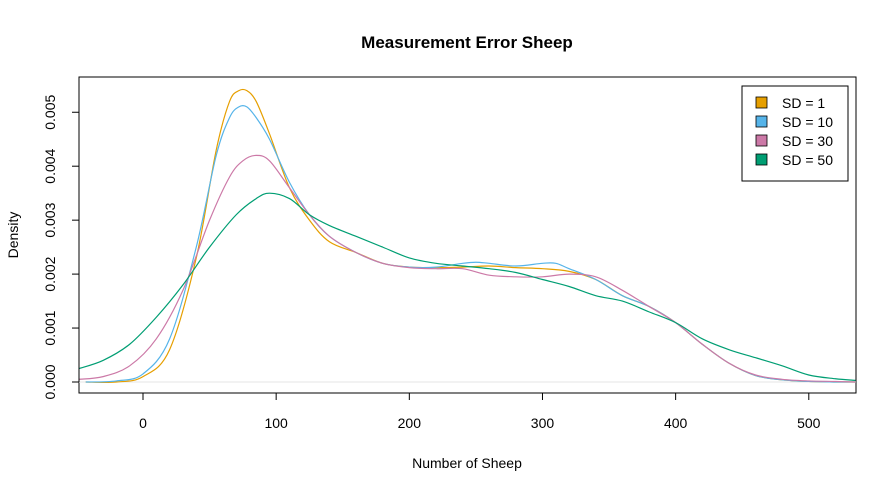 This screenshot has height=492, width=896. I want to click on y-axis-label: Density, so click(13, 235).